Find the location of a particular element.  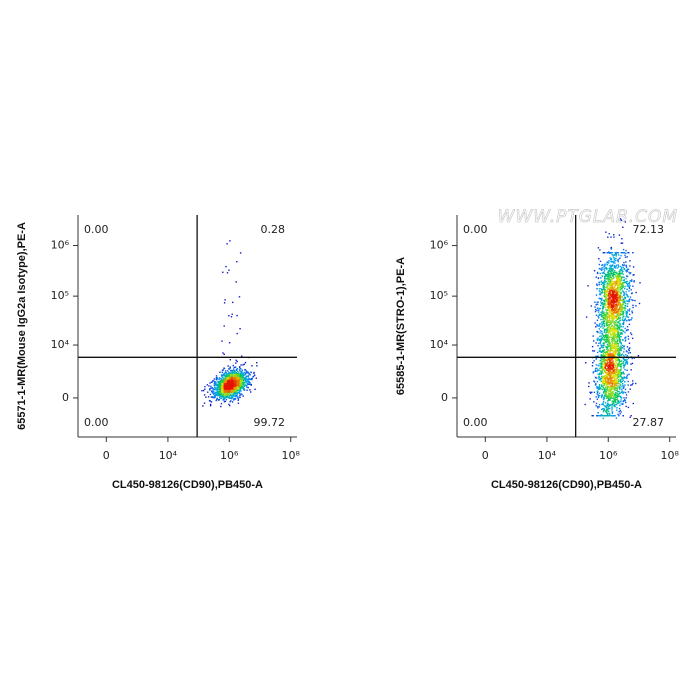

quadrant-value: 0.00 is located at coordinates (96, 229).